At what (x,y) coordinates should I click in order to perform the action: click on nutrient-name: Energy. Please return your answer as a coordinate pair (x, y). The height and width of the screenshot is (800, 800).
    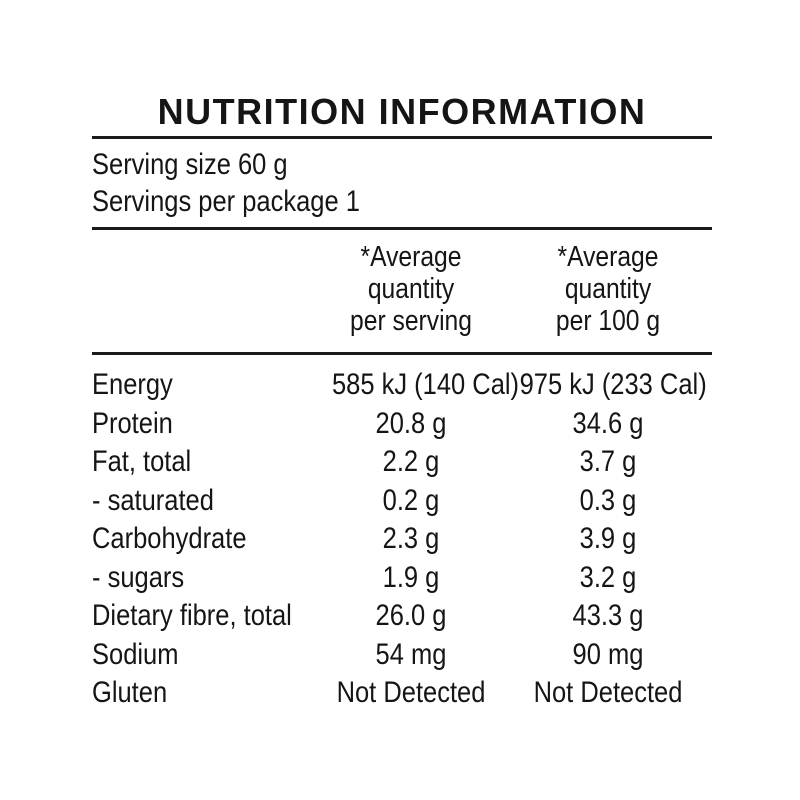
    Looking at the image, I should click on (132, 384).